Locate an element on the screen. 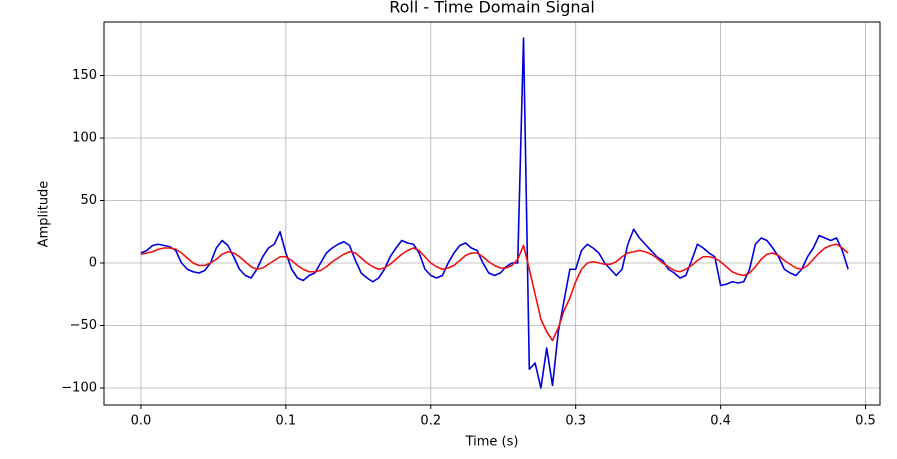  x-tick-label: 0.2 is located at coordinates (430, 421).